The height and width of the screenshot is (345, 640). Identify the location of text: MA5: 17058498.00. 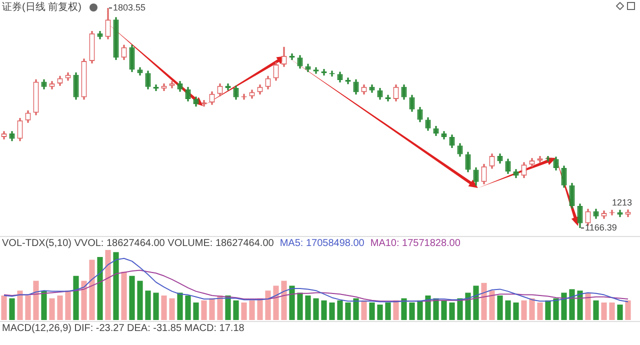
(322, 243).